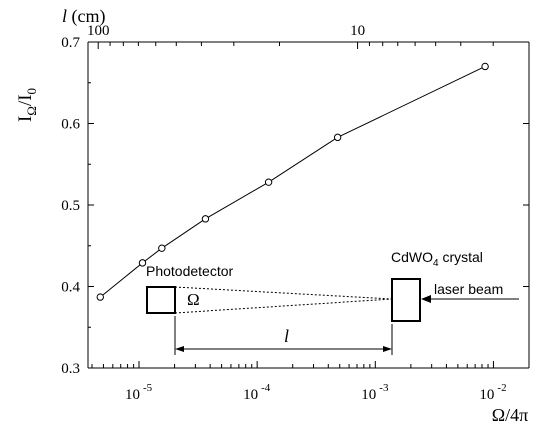 Image resolution: width=545 pixels, height=436 pixels. Describe the element at coordinates (161, 300) in the screenshot. I see `photodetector-box` at that location.